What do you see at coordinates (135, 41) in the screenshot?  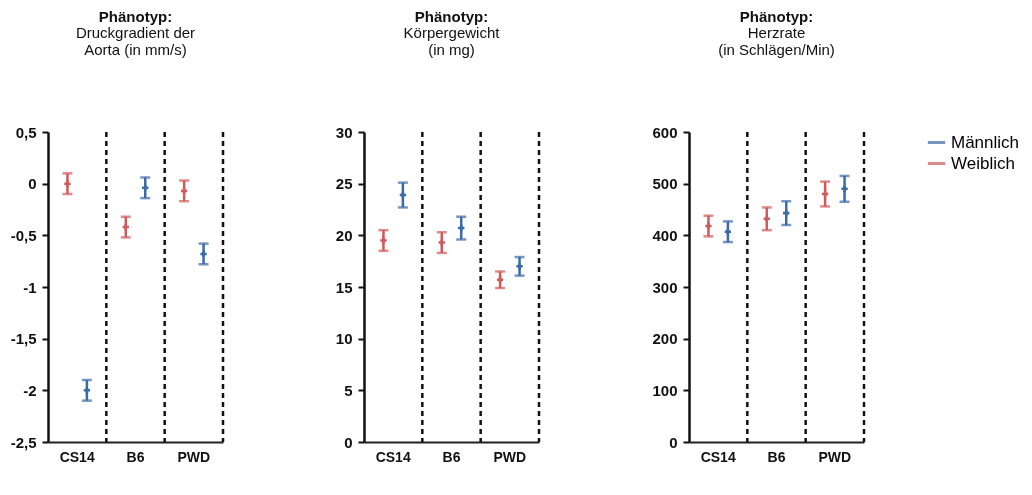 I see `chart-subtitle: Druckgradient der Aorta (in mm/s)` at bounding box center [135, 41].